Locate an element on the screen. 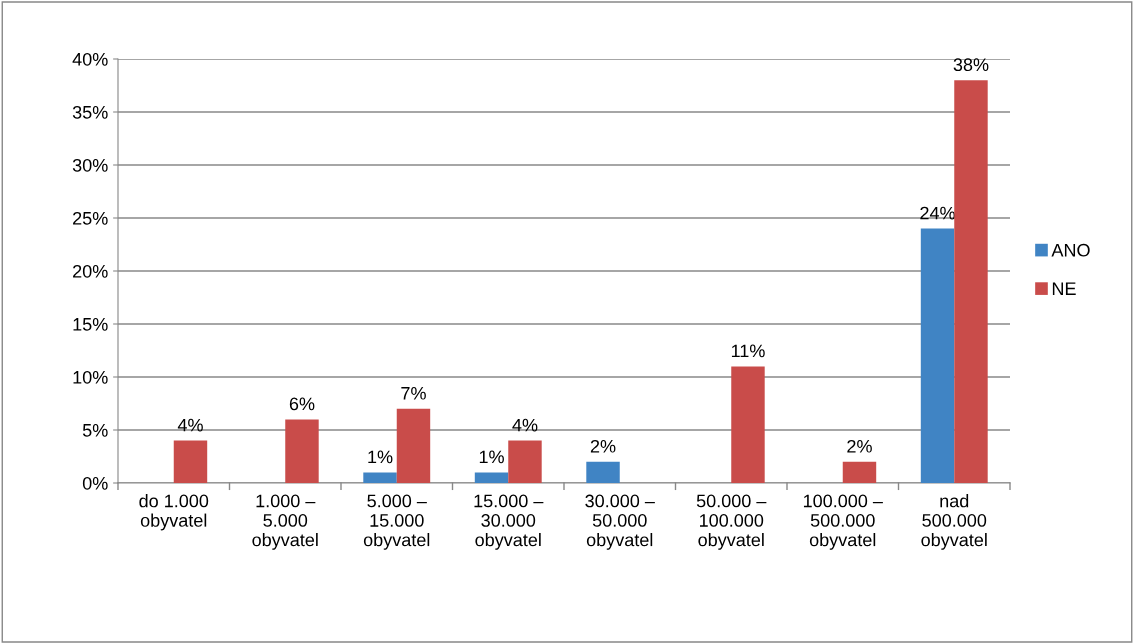 The height and width of the screenshot is (644, 1134). y-tick-label: 20% is located at coordinates (90, 271).